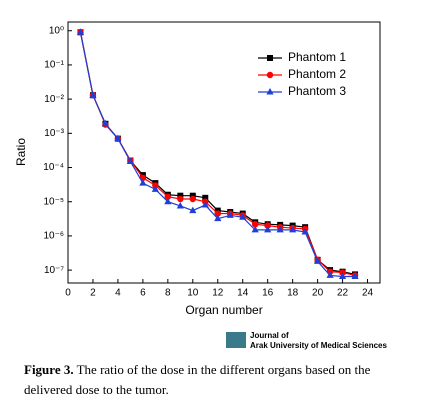 The image size is (429, 406). I want to click on x-tick-label: 18, so click(293, 293).